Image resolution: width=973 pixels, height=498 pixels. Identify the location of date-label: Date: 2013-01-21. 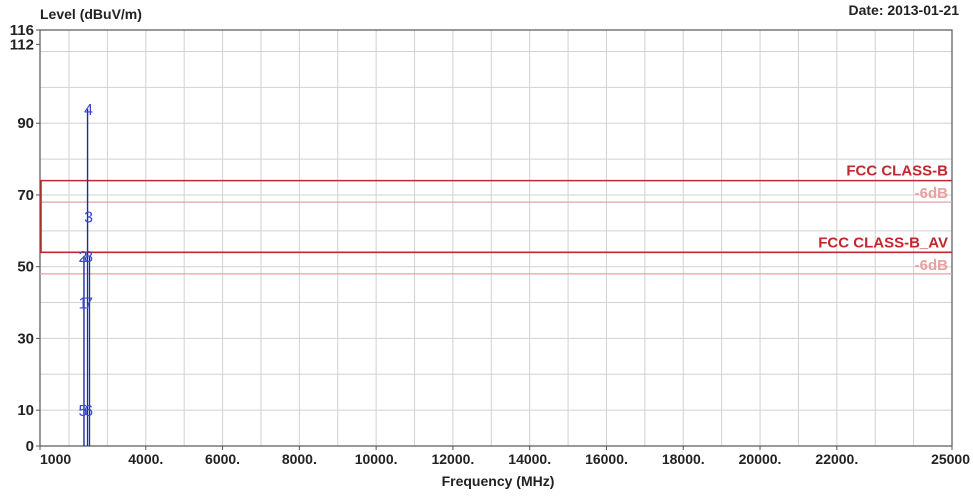
(903, 10).